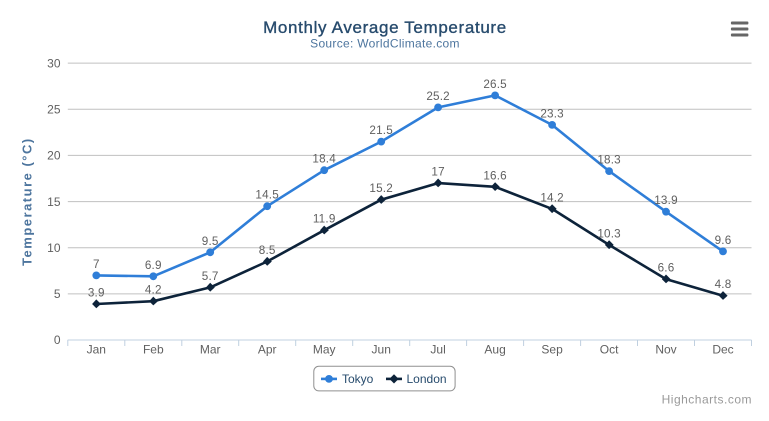  I want to click on svg-text: 5, so click(57, 294).